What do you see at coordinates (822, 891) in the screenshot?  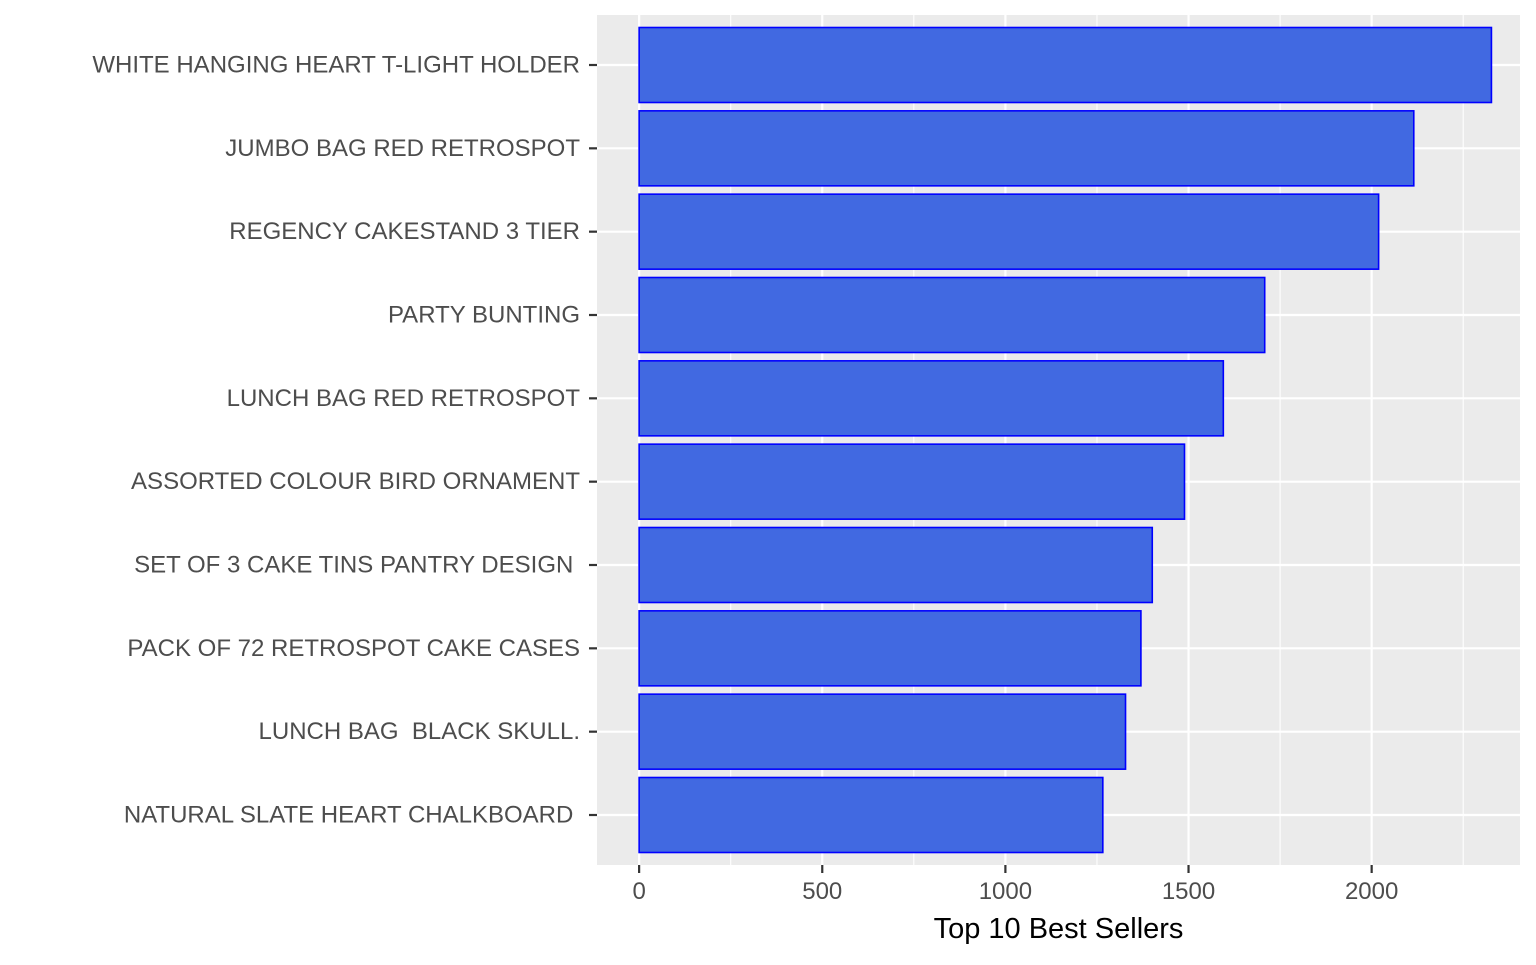 I see `x-tick-label: 500` at bounding box center [822, 891].